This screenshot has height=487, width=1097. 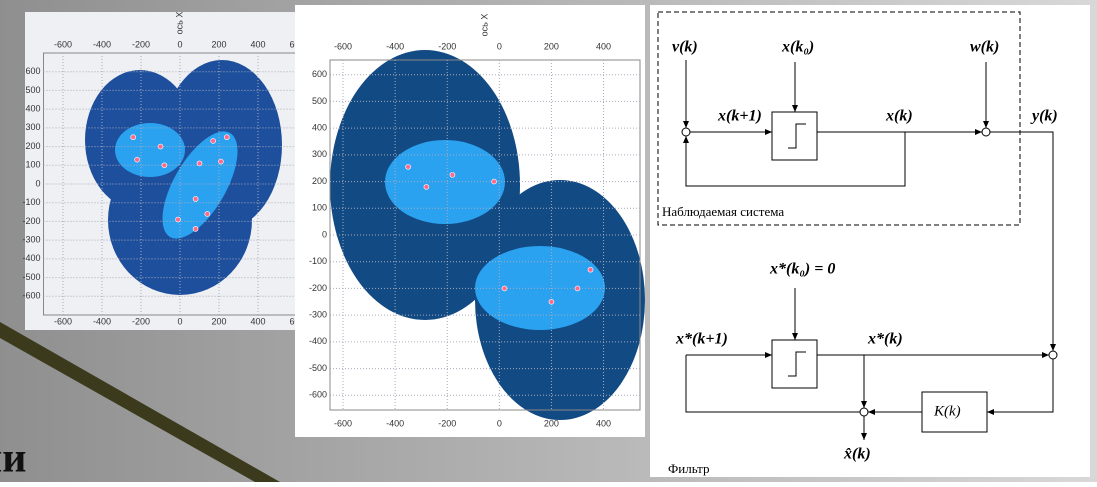 I want to click on diagram-label: Наблюдаемая система, so click(x=723, y=211).